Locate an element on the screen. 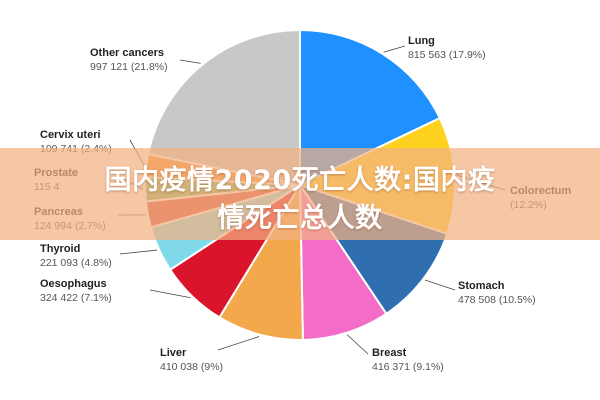 This screenshot has width=600, height=400. slice-value-oesophagus: 324 422 (7.1%) is located at coordinates (76, 298).